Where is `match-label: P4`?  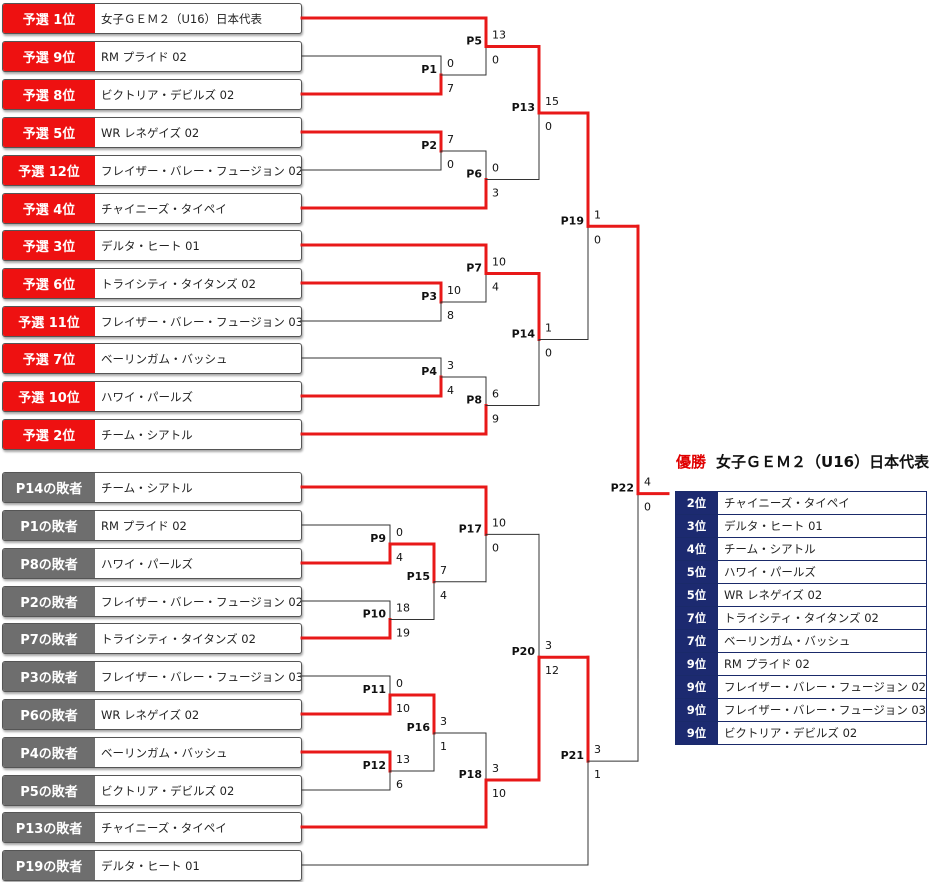 match-label: P4 is located at coordinates (429, 371).